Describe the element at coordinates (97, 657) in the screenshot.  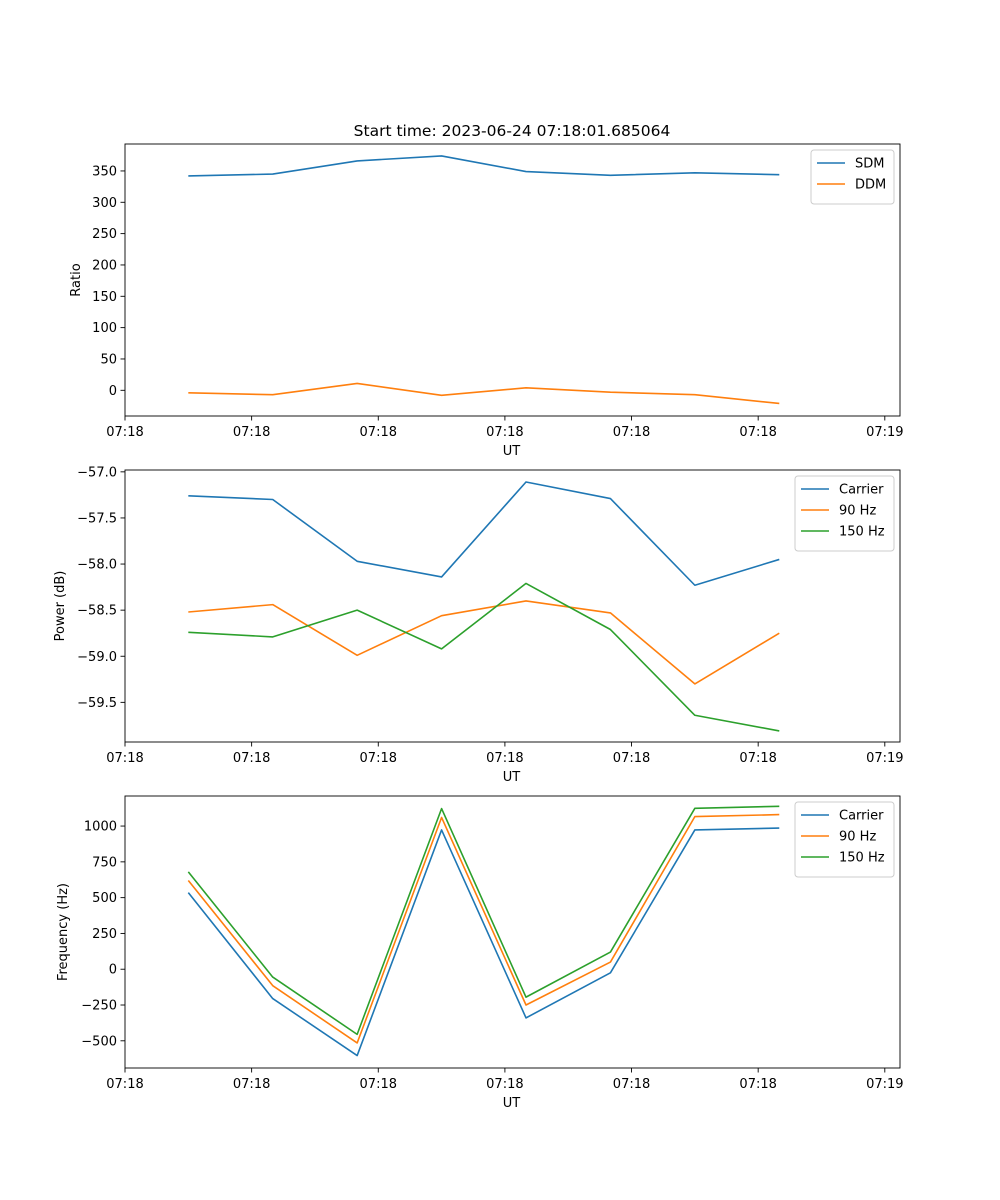
I see `y-tick-label: −59.0` at that location.